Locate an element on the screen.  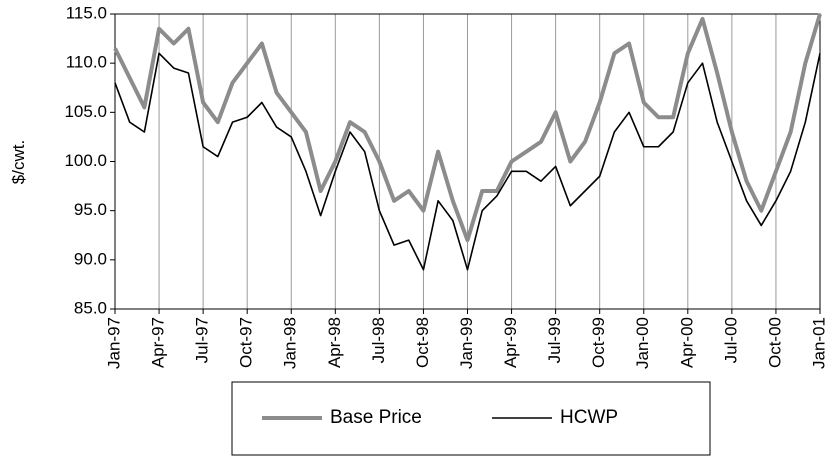
x-tick-label: Jan-01 is located at coordinates (818, 343).